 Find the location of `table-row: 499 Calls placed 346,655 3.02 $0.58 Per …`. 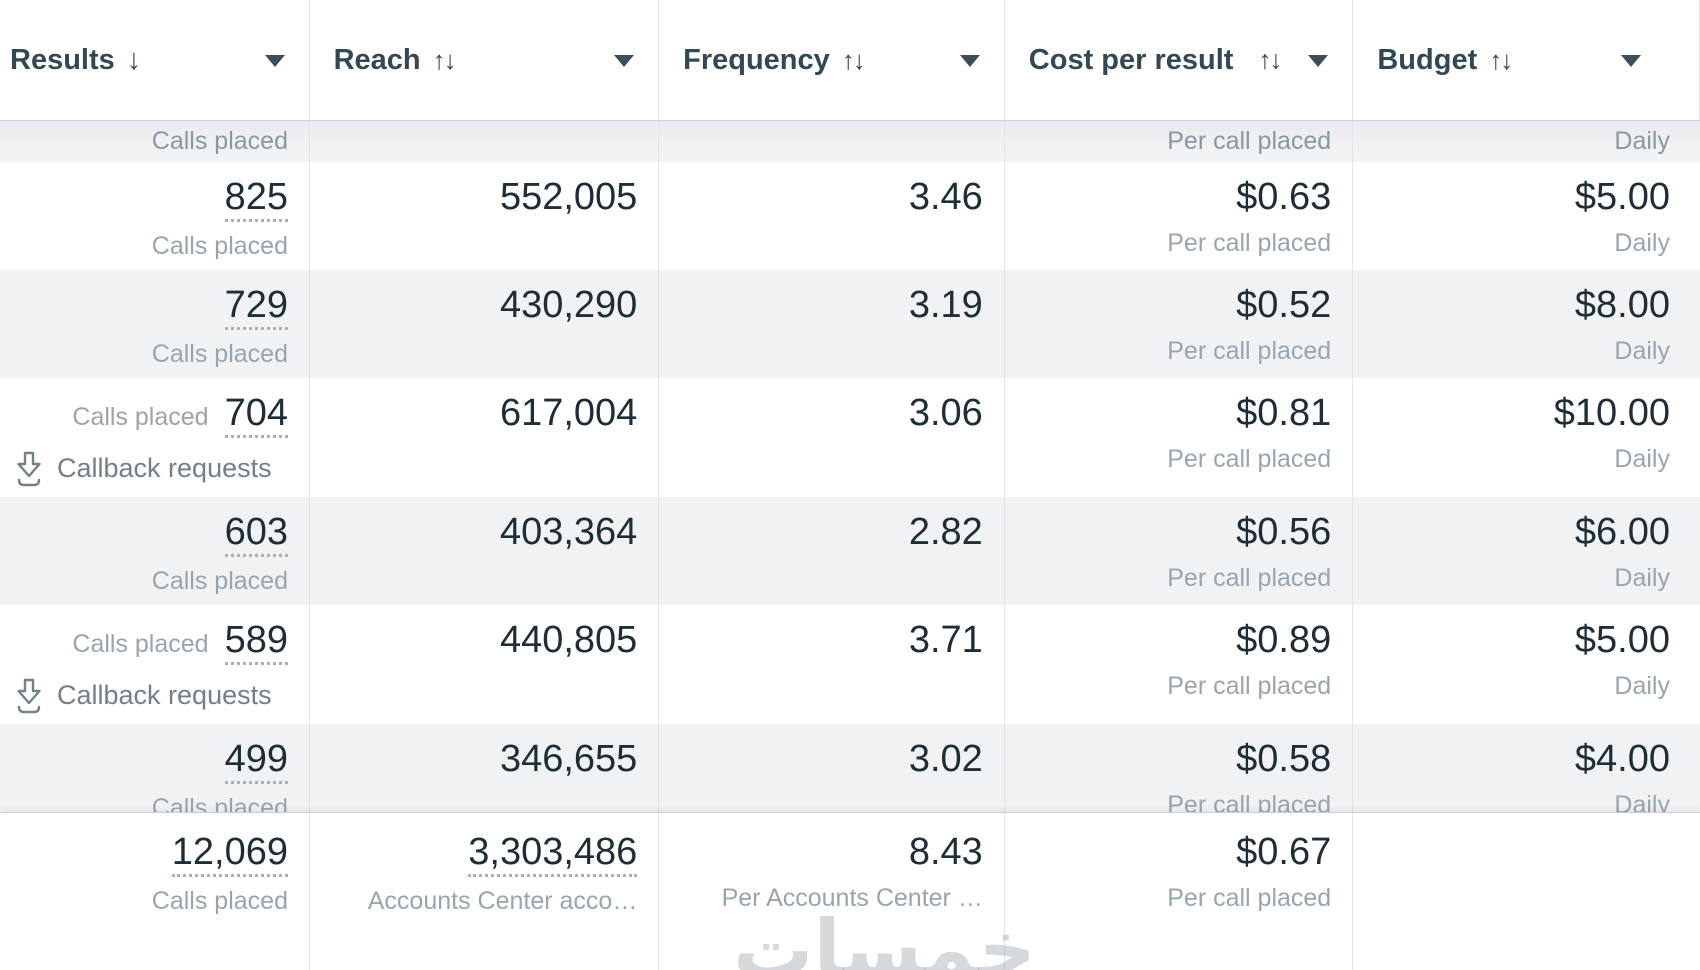

table-row: 499 Calls placed 346,655 3.02 $0.58 Per … is located at coordinates (850, 768).